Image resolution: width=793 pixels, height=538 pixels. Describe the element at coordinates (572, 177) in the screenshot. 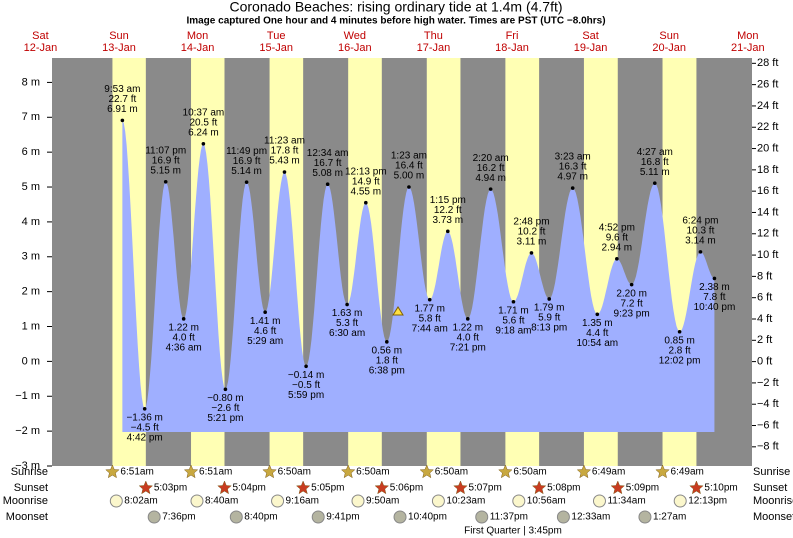

I see `tide-label: 4.97 m` at that location.